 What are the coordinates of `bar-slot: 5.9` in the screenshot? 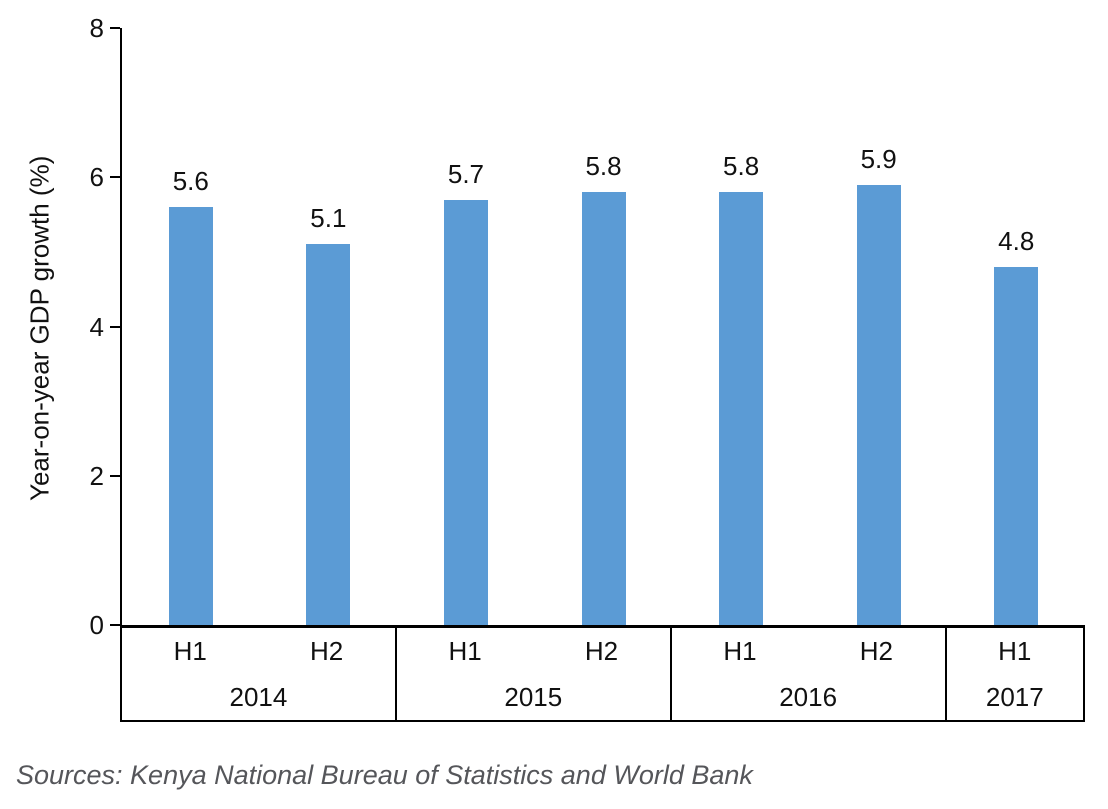 It's located at (879, 326).